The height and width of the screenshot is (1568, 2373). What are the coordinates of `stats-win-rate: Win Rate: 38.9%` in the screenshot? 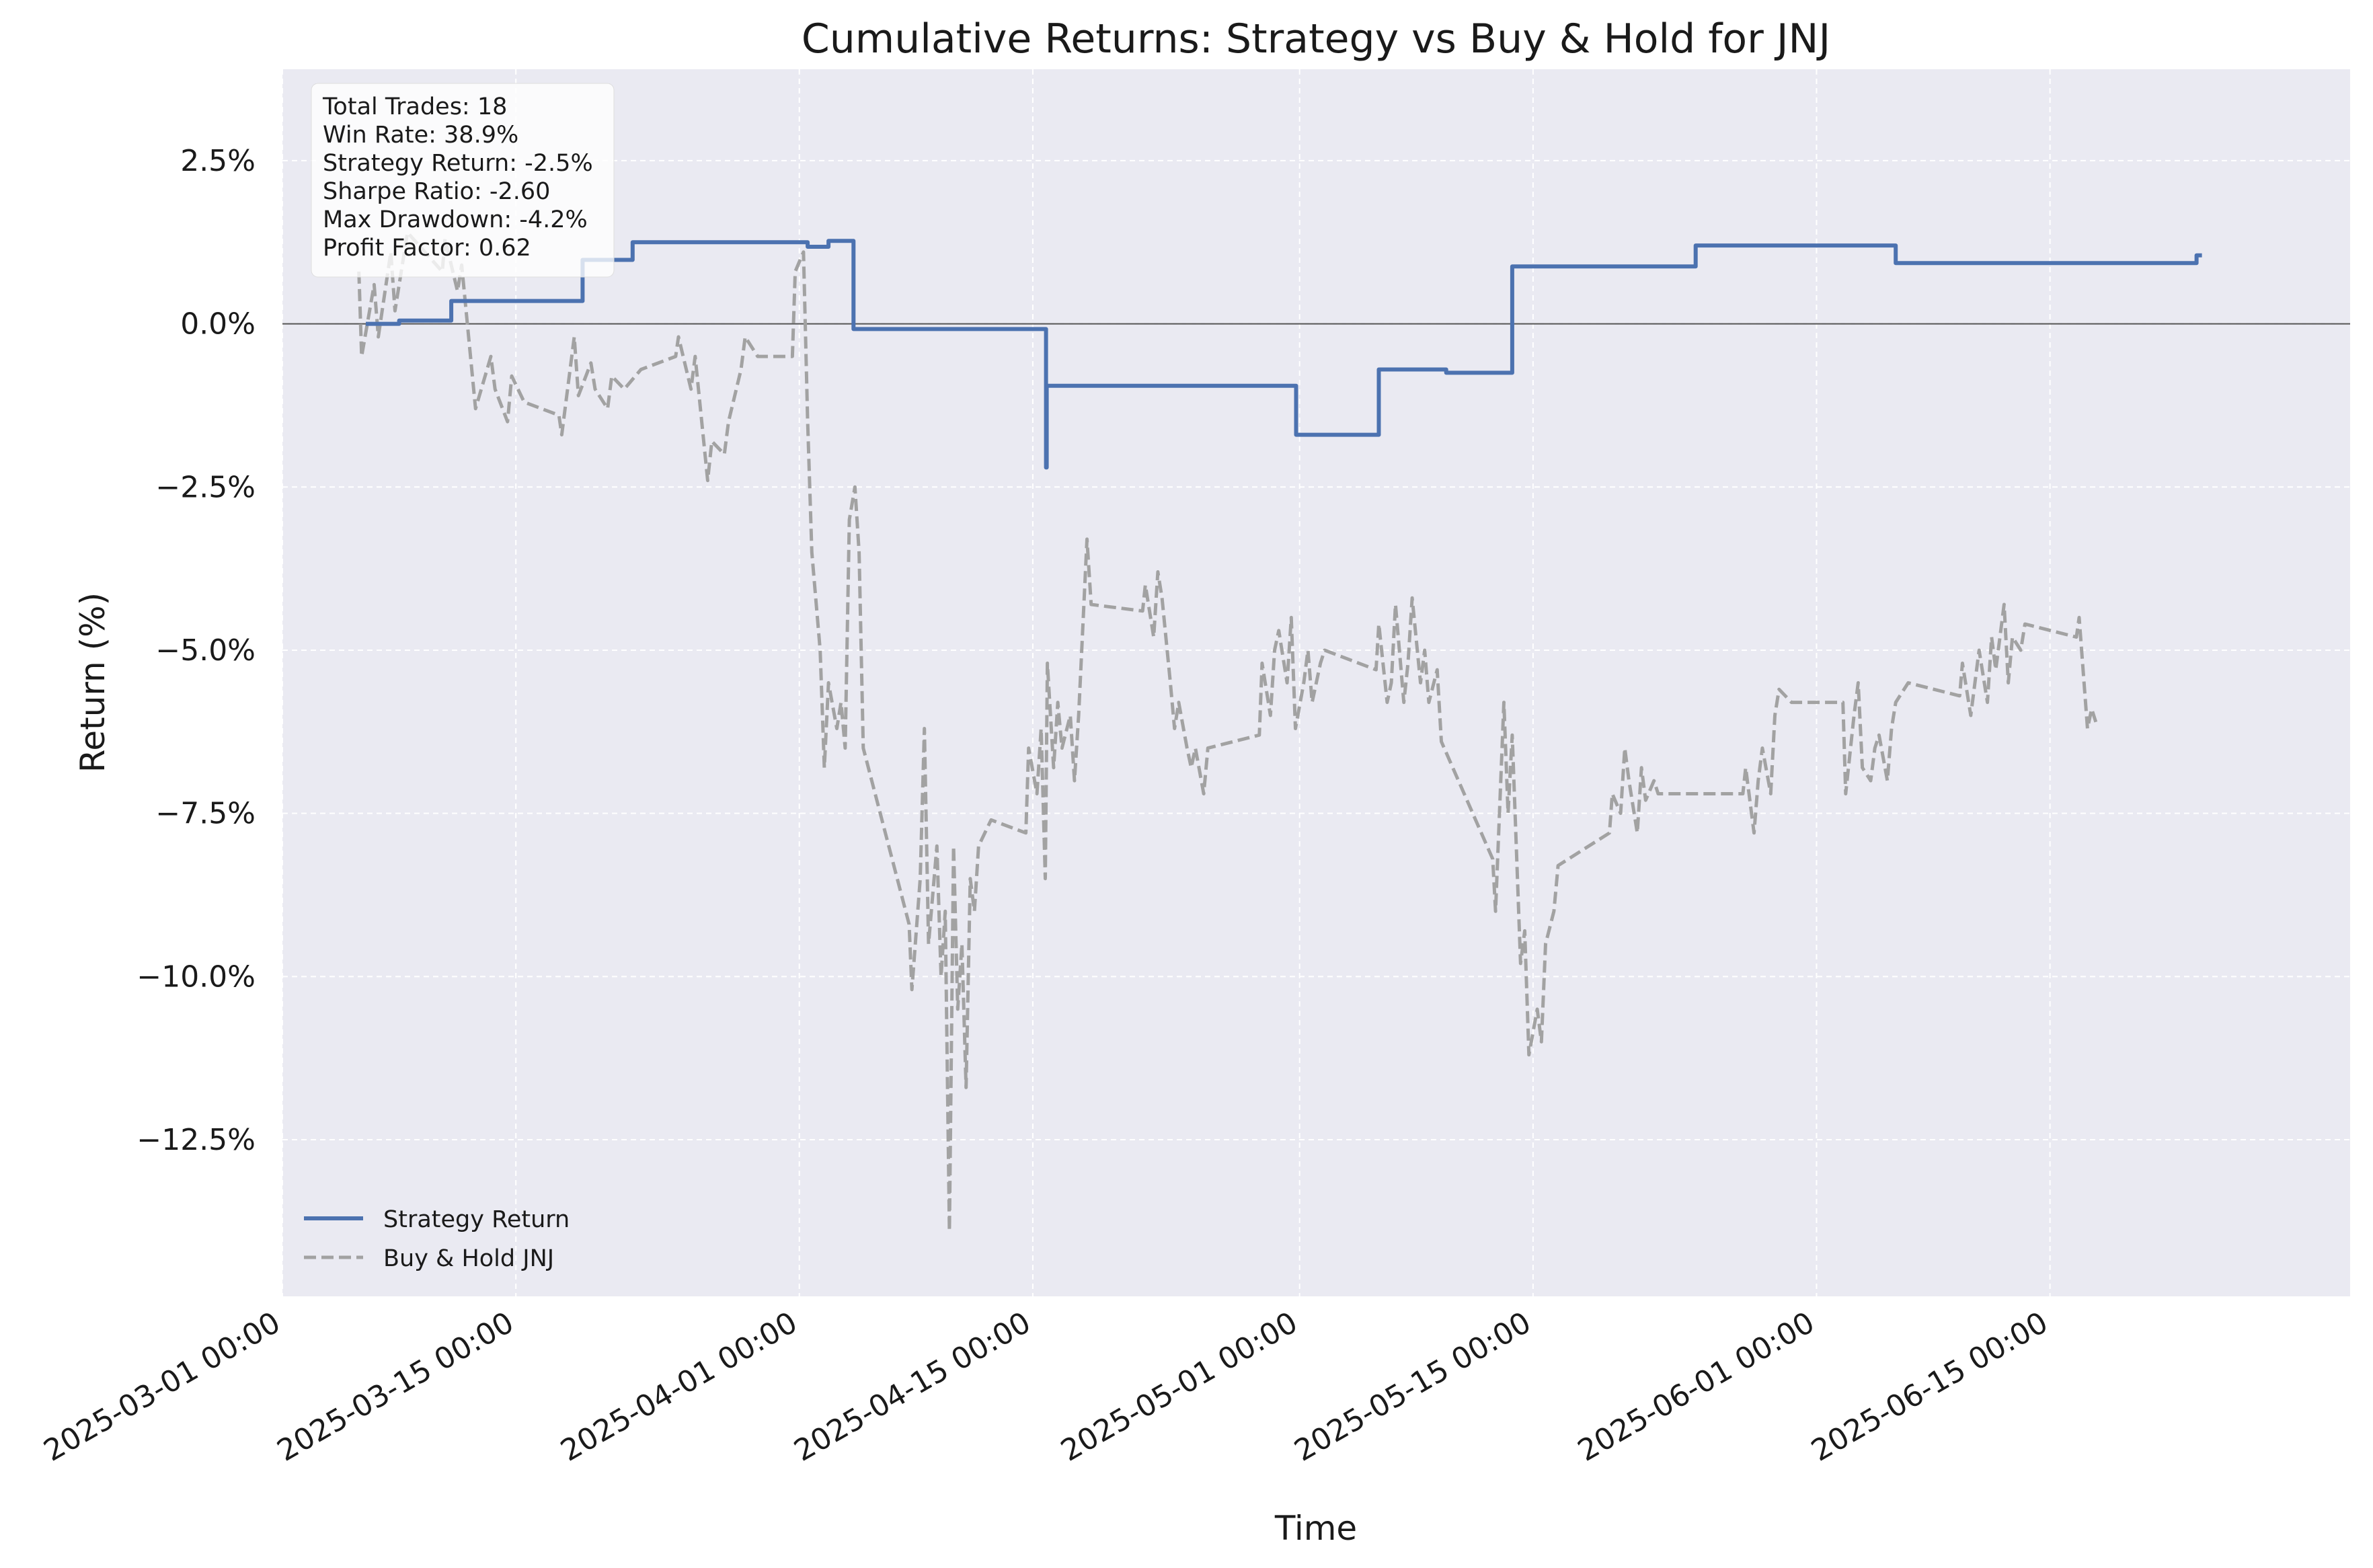 It's located at (420, 135).